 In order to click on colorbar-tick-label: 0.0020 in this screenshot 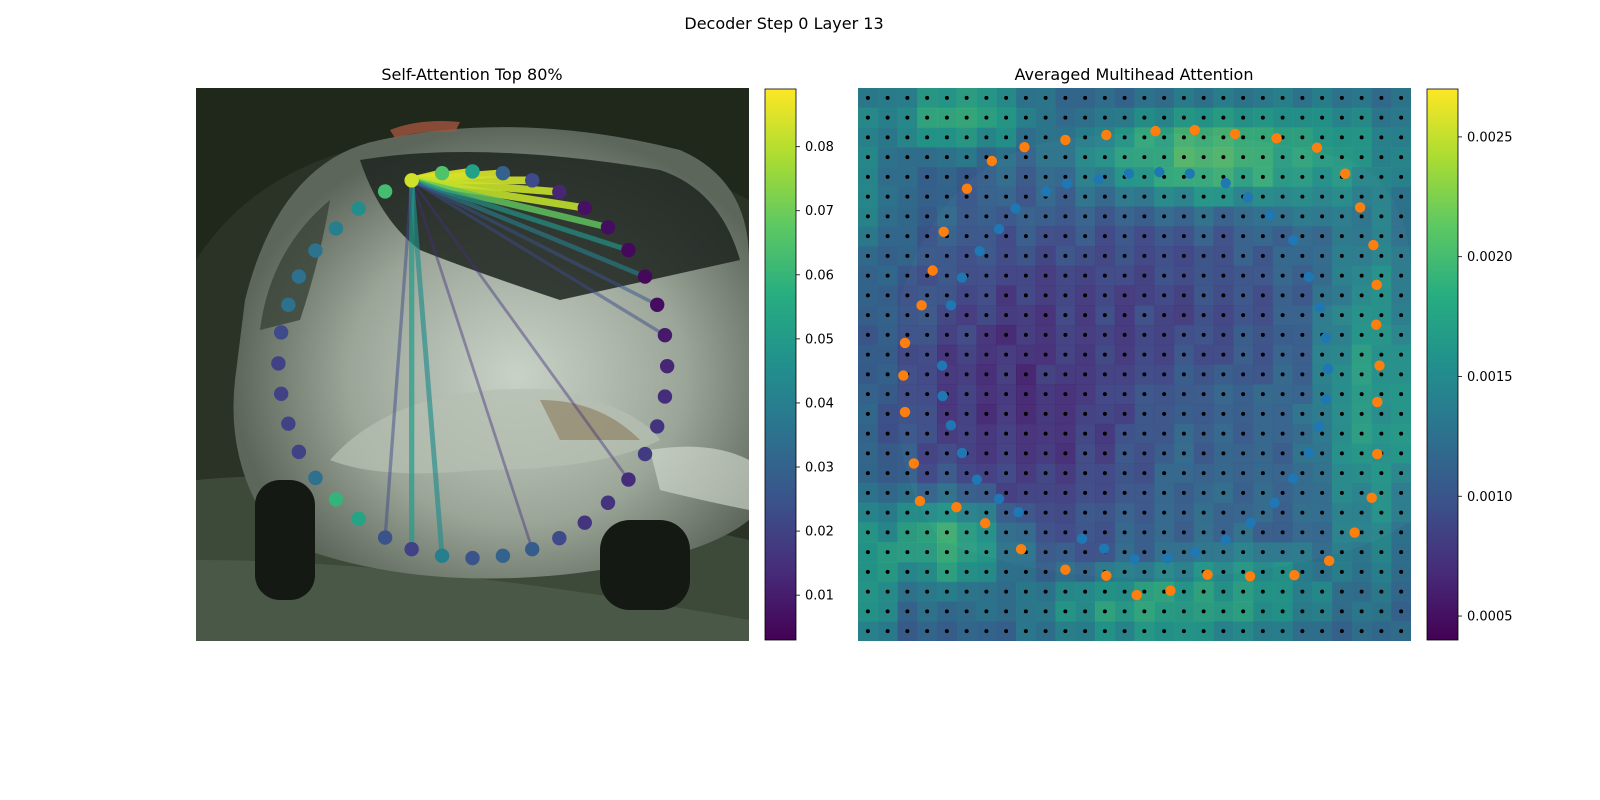, I will do `click(1490, 257)`.